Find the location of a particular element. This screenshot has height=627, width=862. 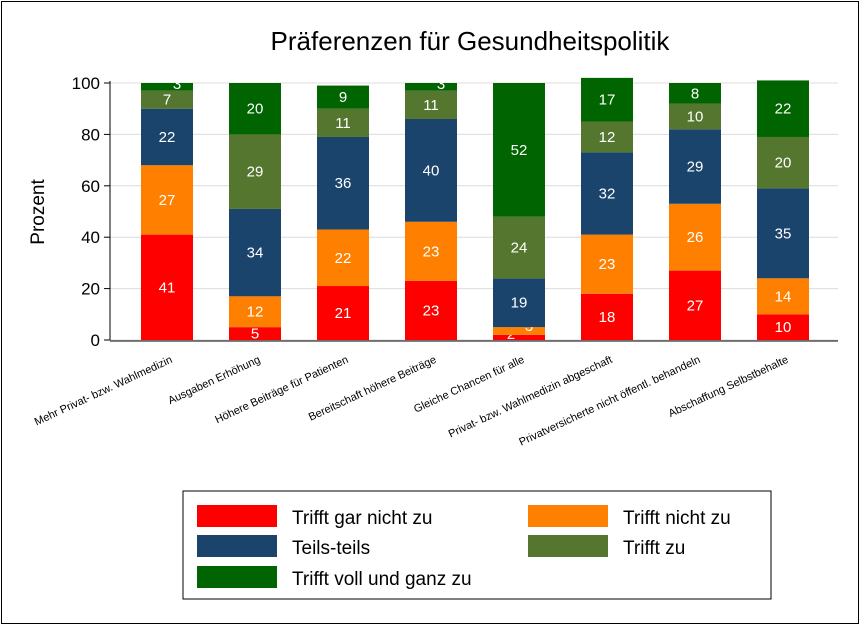

y-axis: 0 20 40 60 80 100 is located at coordinates (91, 212).